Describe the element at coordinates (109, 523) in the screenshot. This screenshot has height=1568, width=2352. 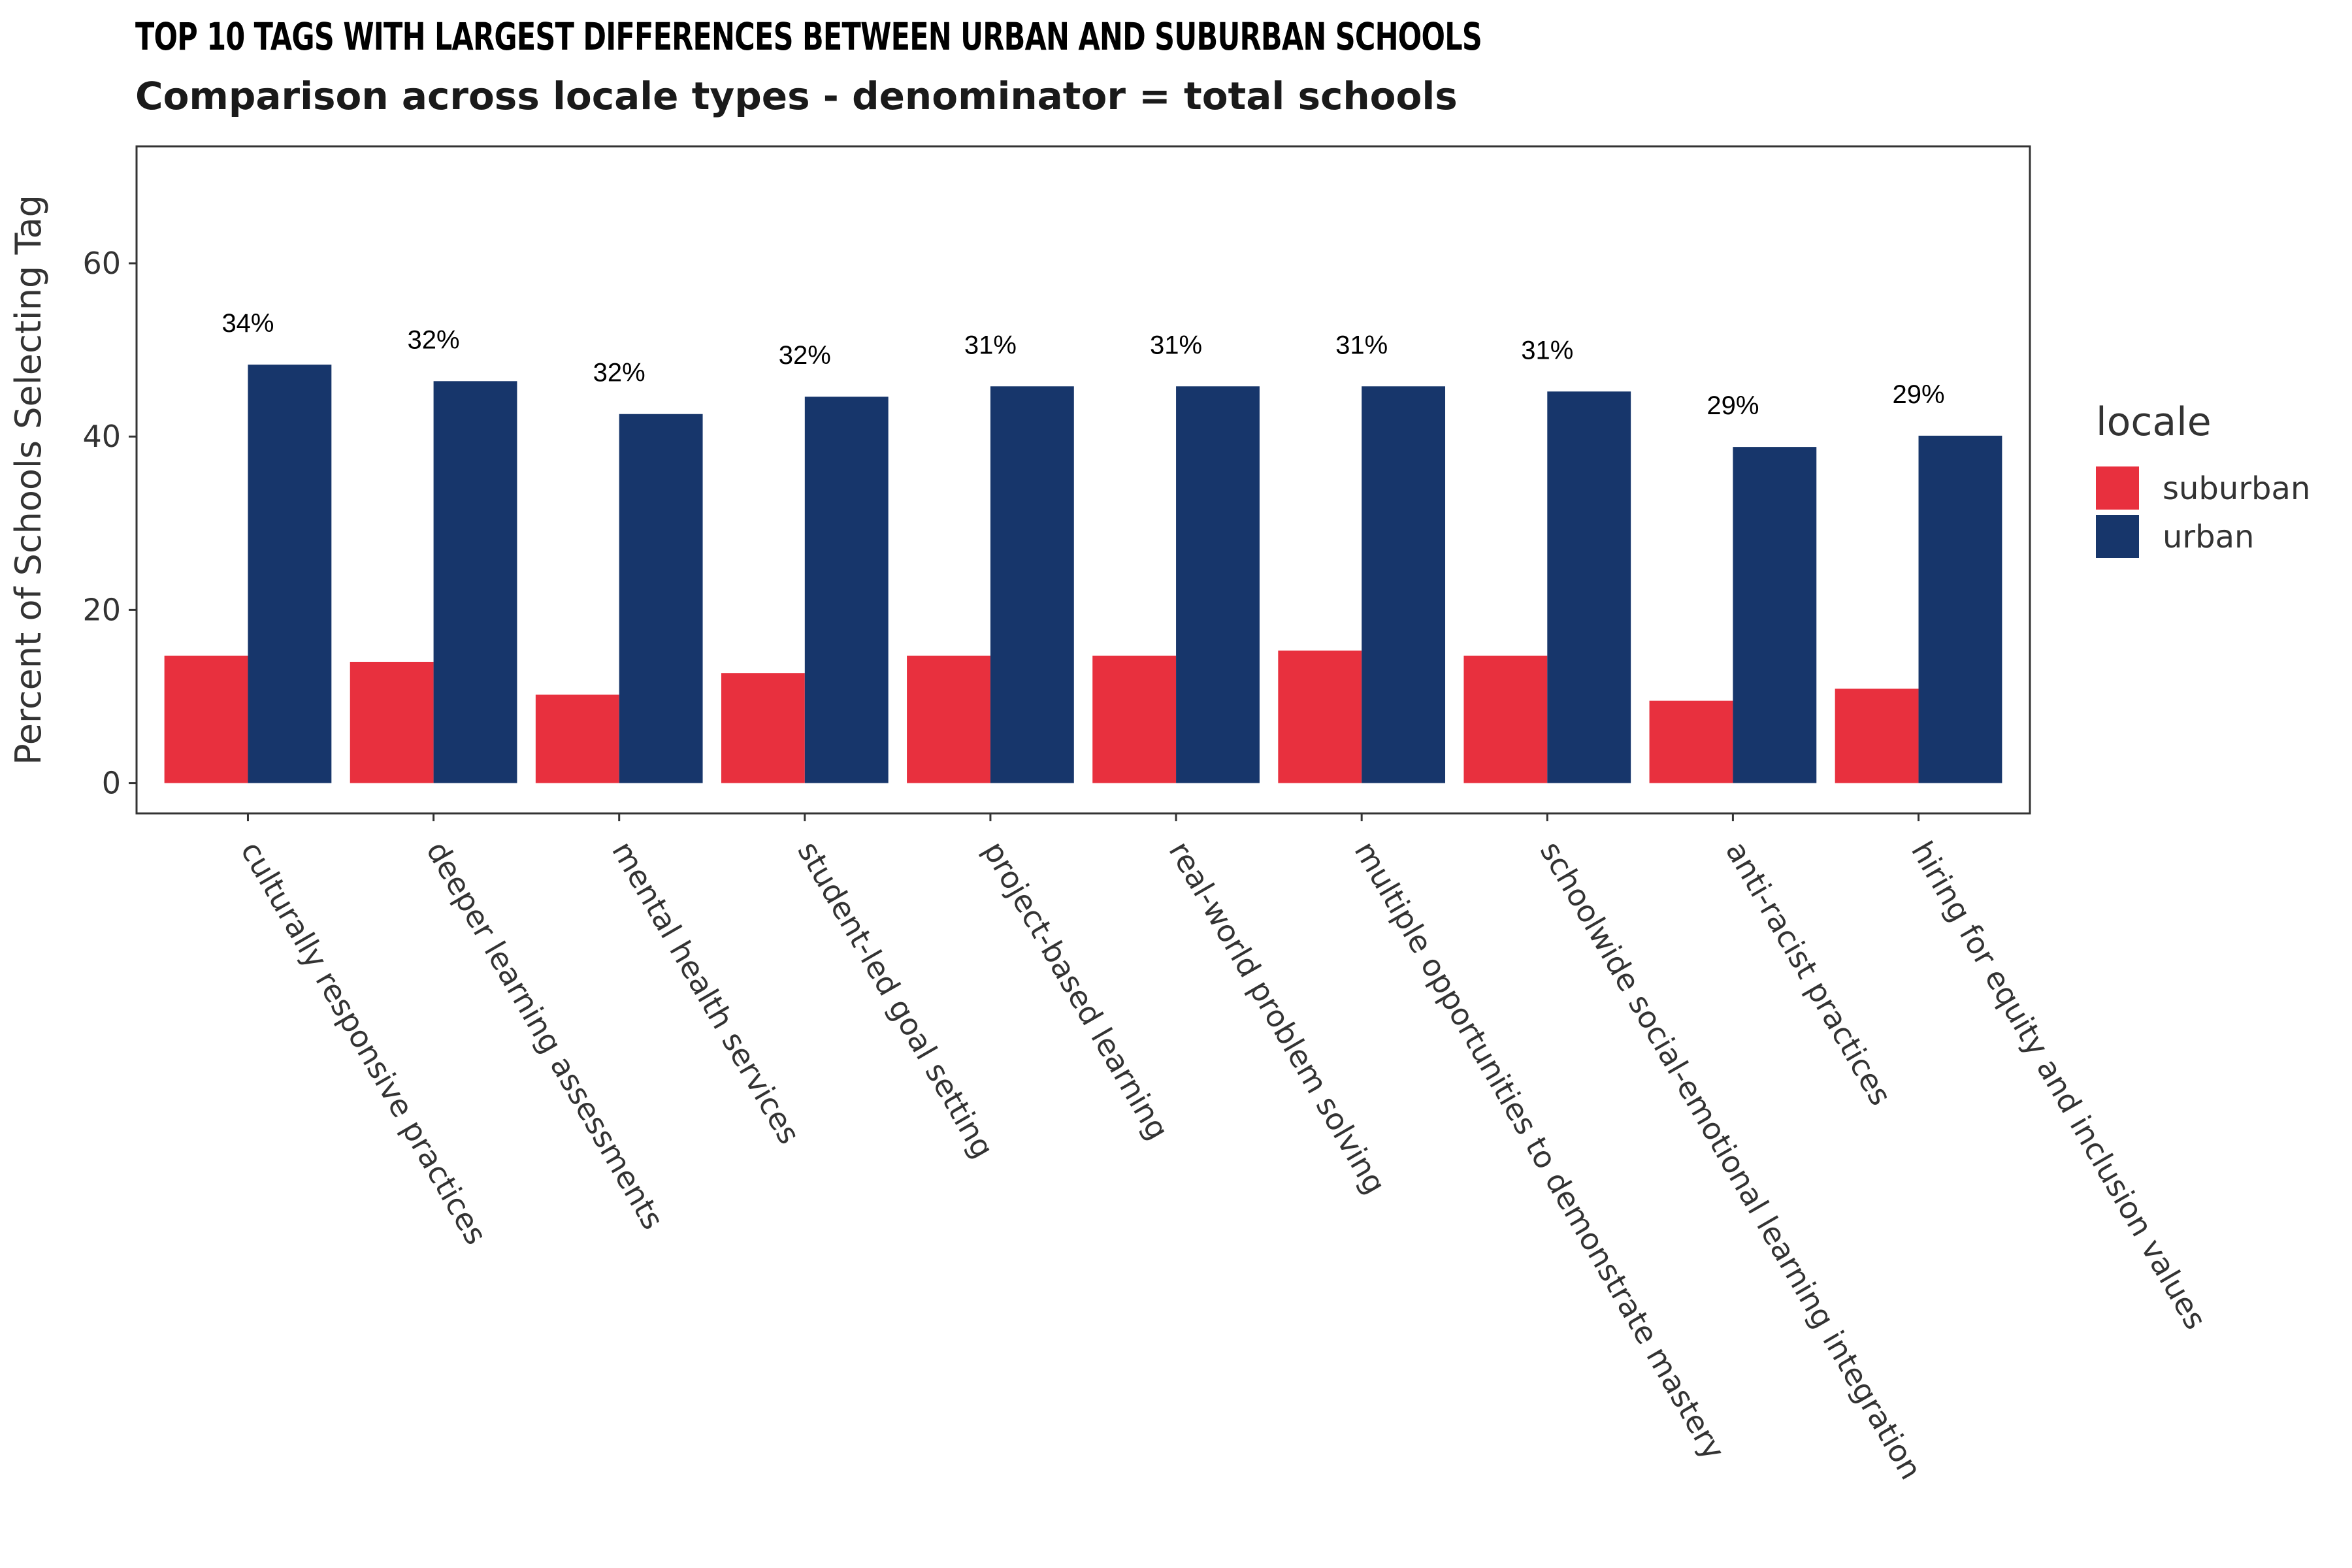
I see `y-axis: 0 20 40 60` at that location.